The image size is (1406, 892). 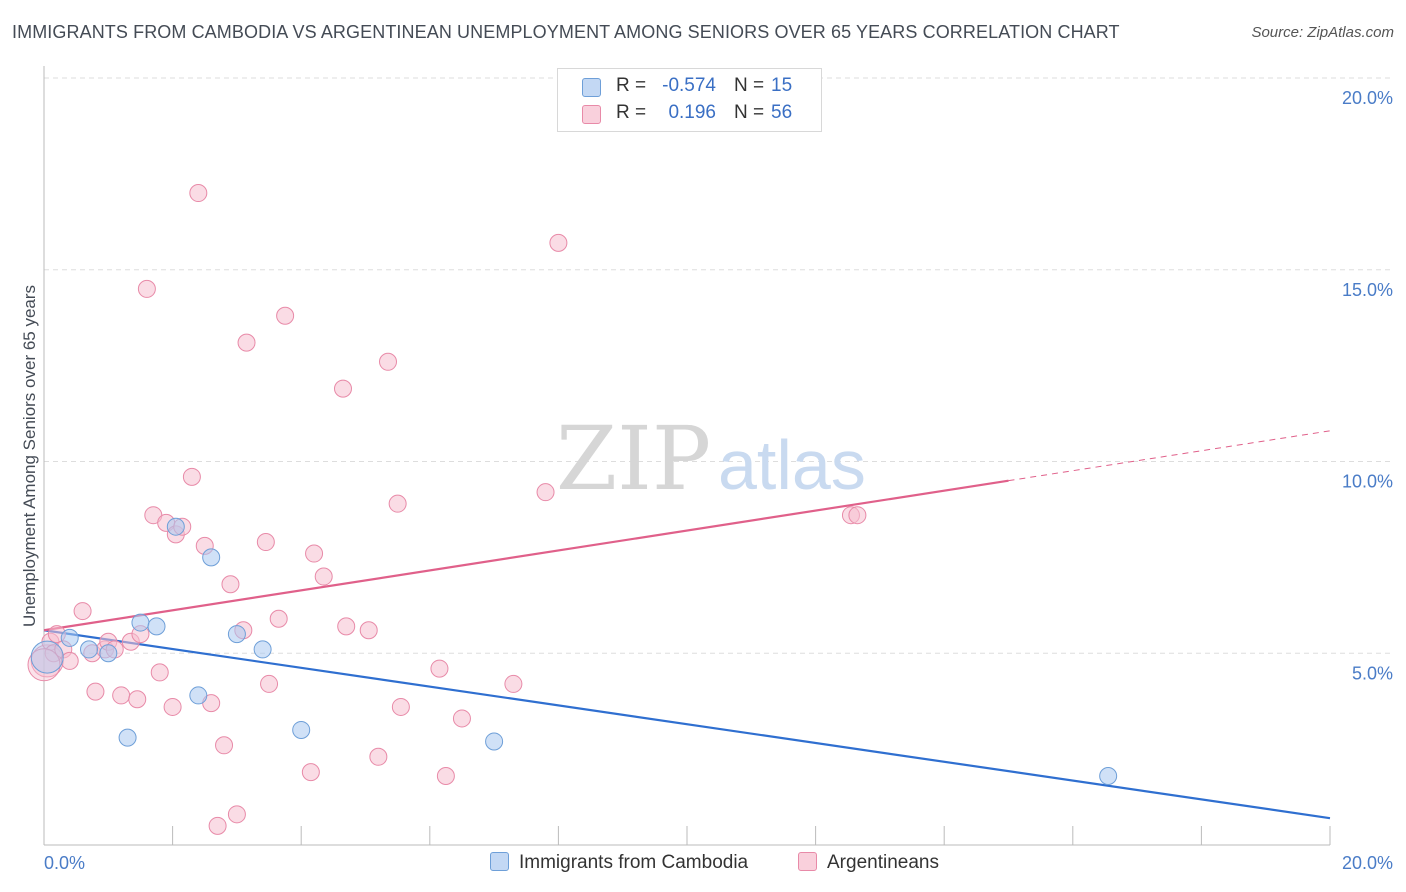 I want to click on legend-row-cambodia: R = -0.574 N = 15, so click(x=689, y=87).